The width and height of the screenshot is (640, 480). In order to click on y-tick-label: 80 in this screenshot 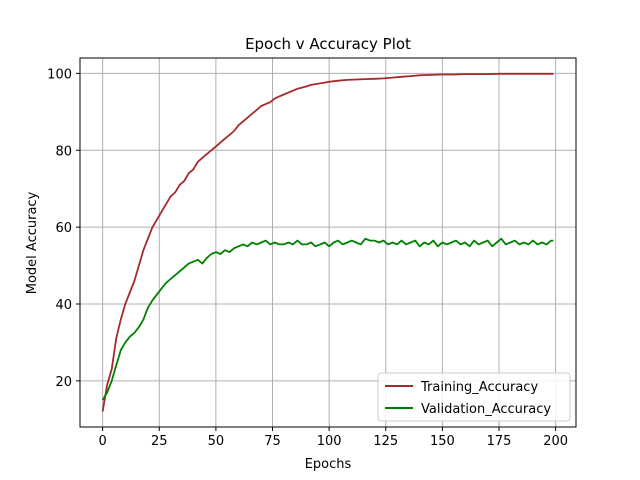, I will do `click(63, 151)`.